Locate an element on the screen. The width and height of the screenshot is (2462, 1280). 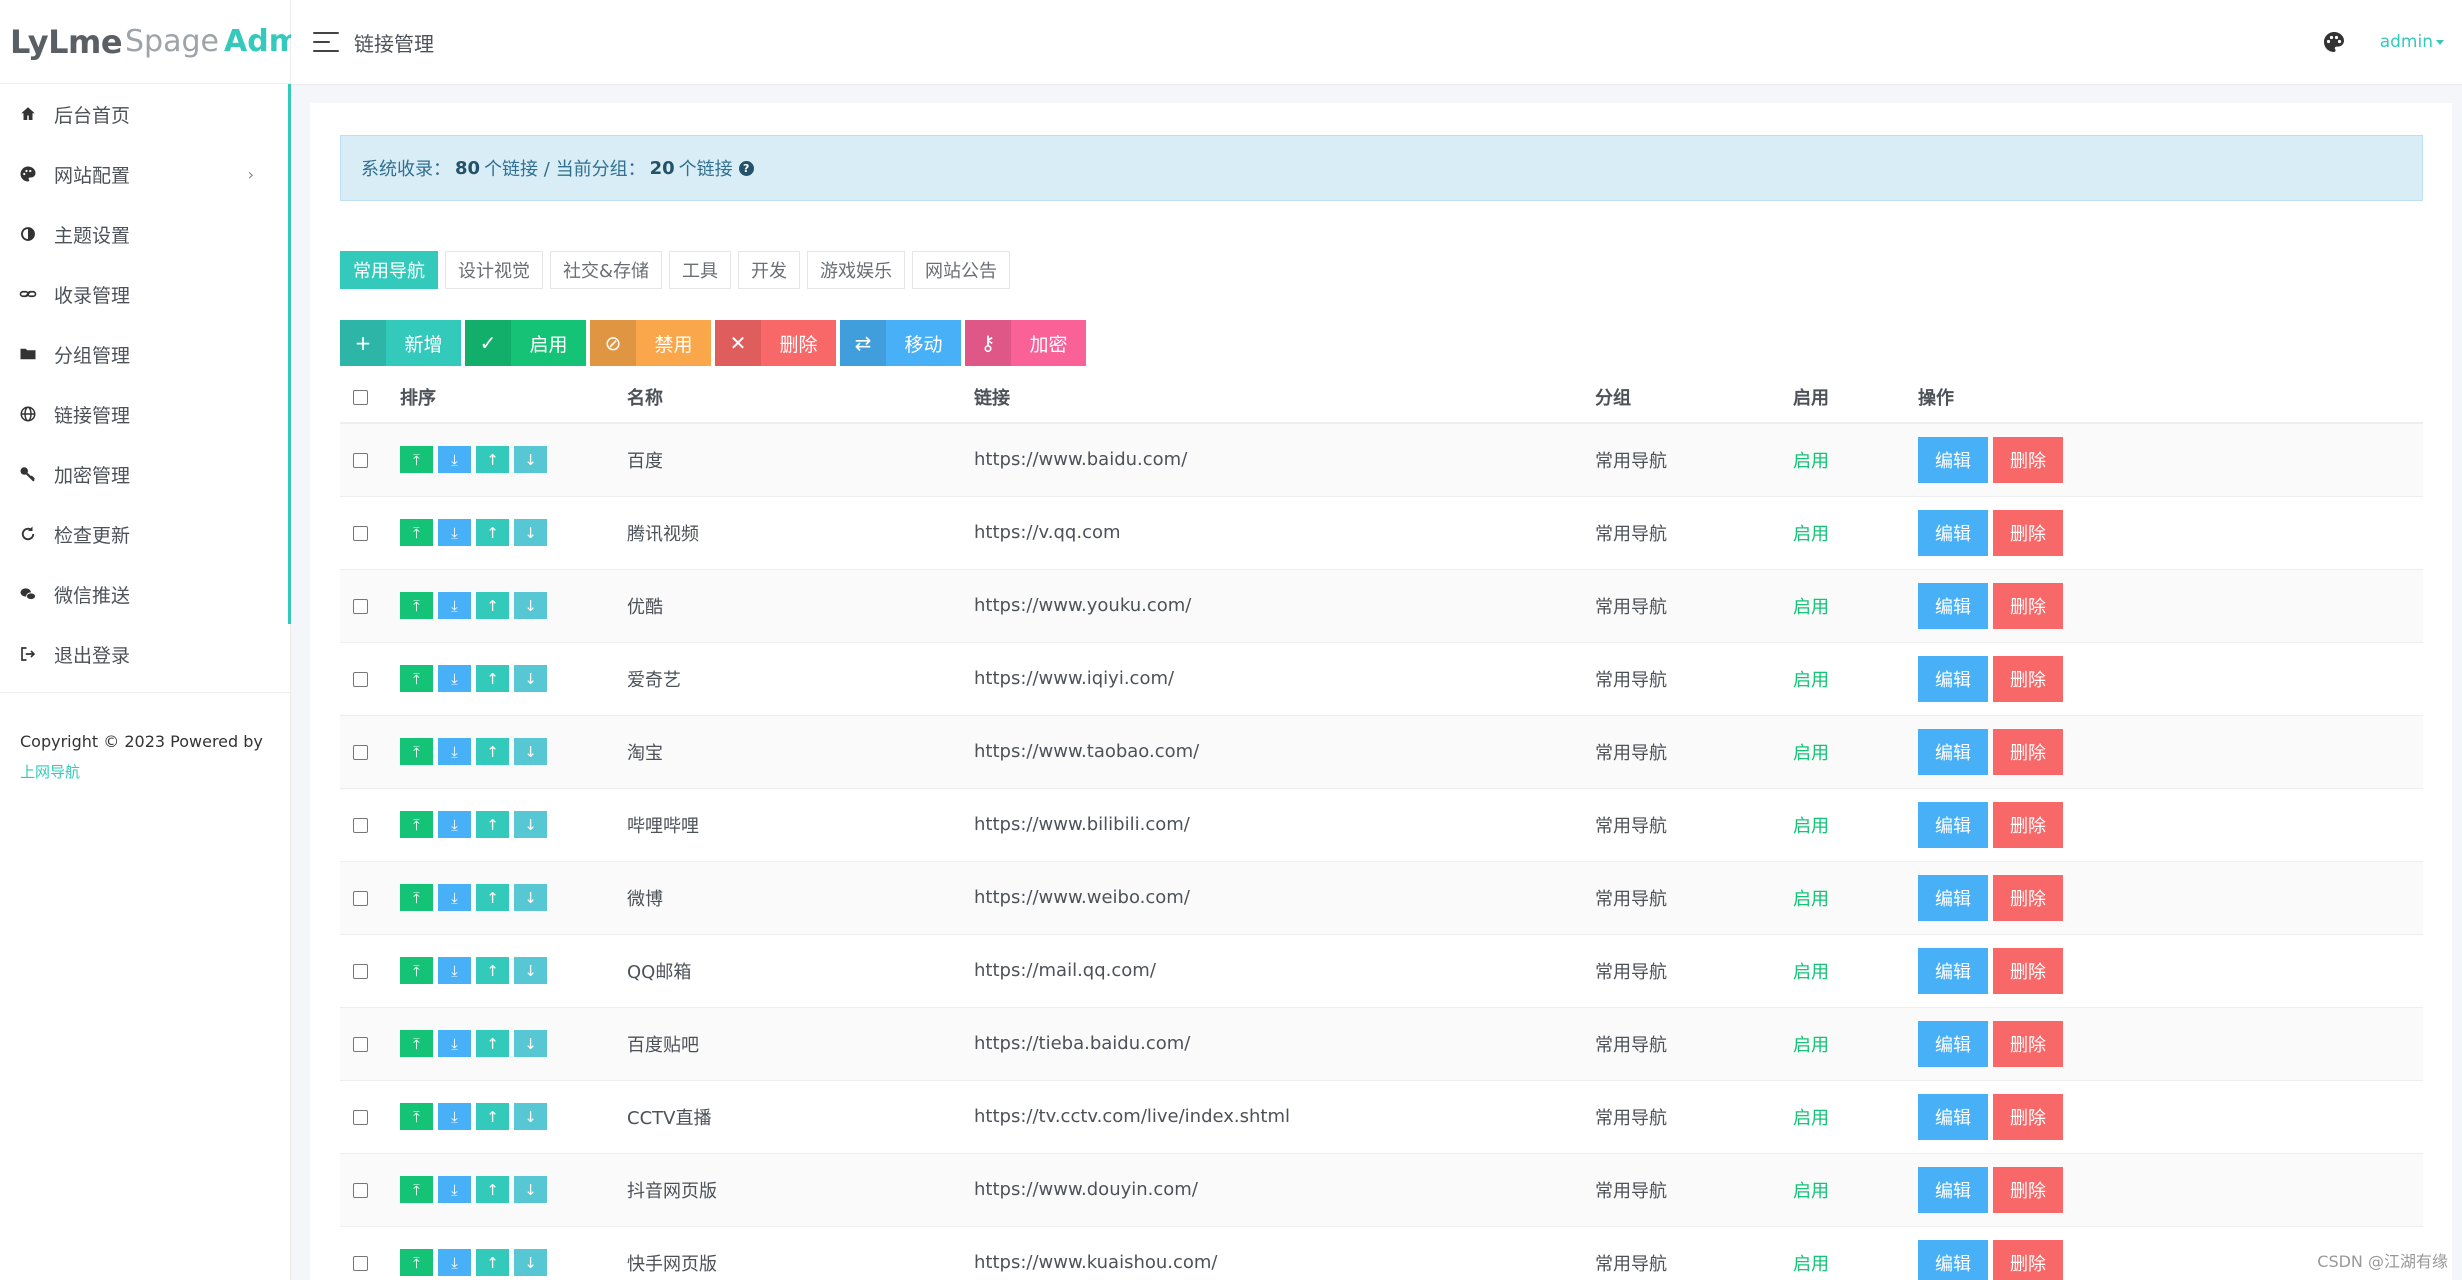
sidebar-item-10: 退出登录 is located at coordinates (145, 654).